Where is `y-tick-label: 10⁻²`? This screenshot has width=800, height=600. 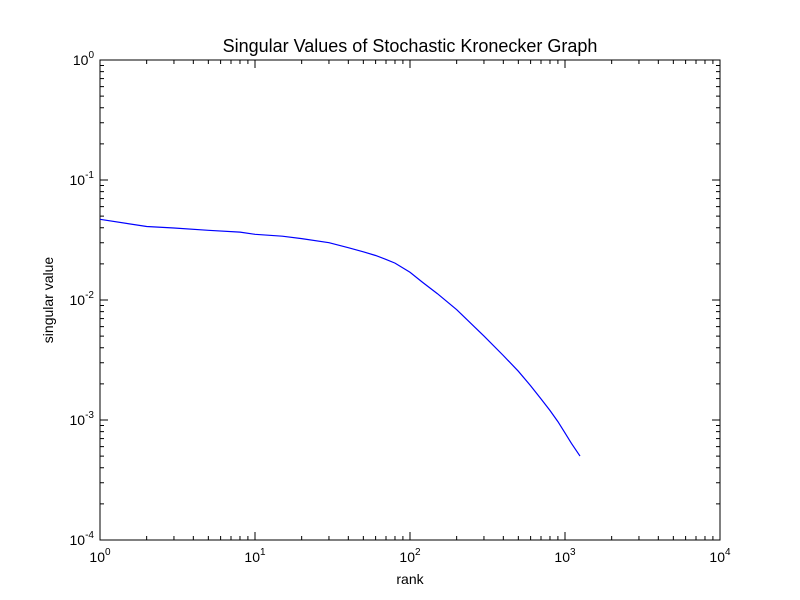
y-tick-label: 10⁻² is located at coordinates (82, 299).